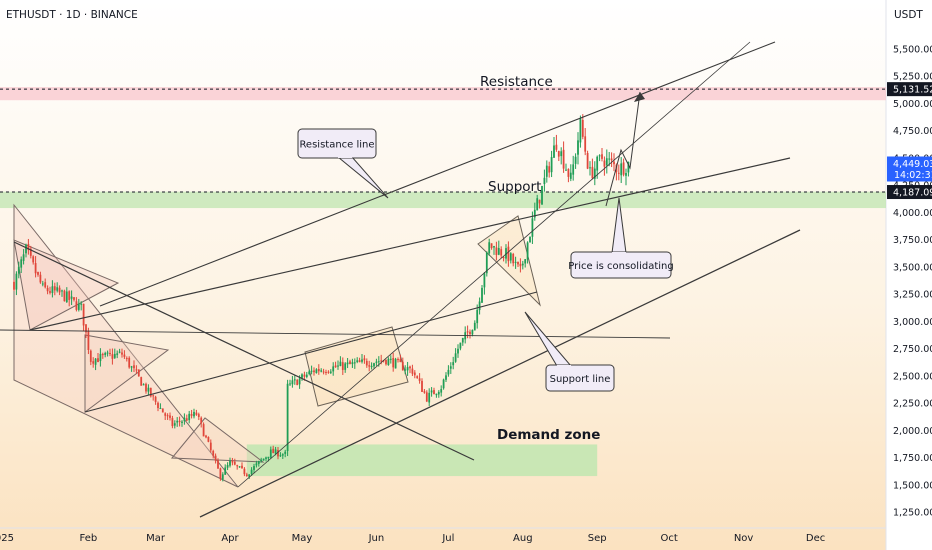 The width and height of the screenshot is (932, 550). What do you see at coordinates (126, 345) in the screenshot?
I see `falling-wedge-outer` at bounding box center [126, 345].